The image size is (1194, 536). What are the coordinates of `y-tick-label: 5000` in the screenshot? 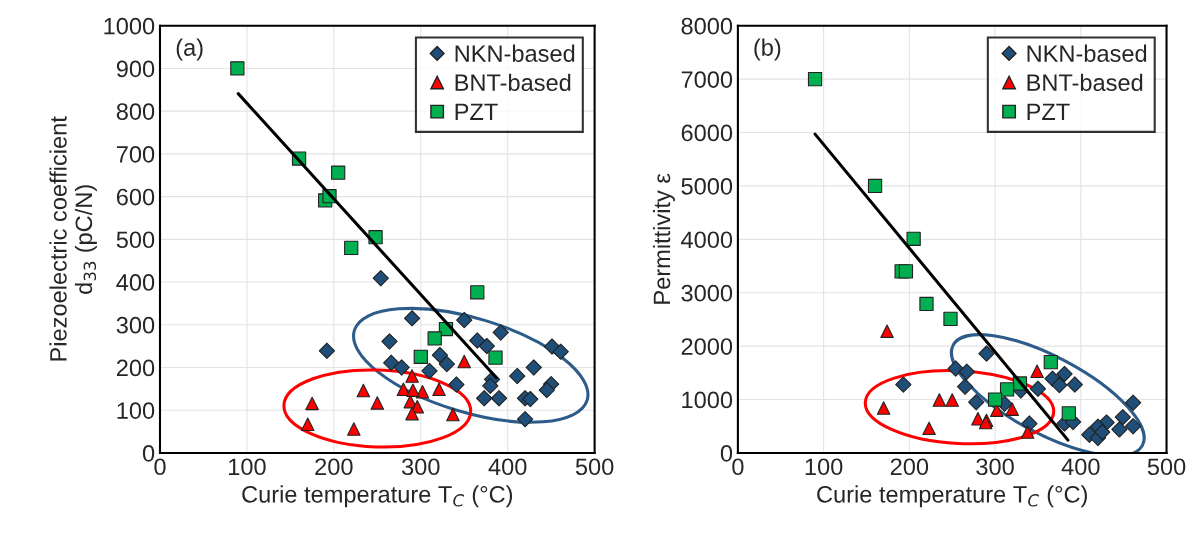 It's located at (707, 186).